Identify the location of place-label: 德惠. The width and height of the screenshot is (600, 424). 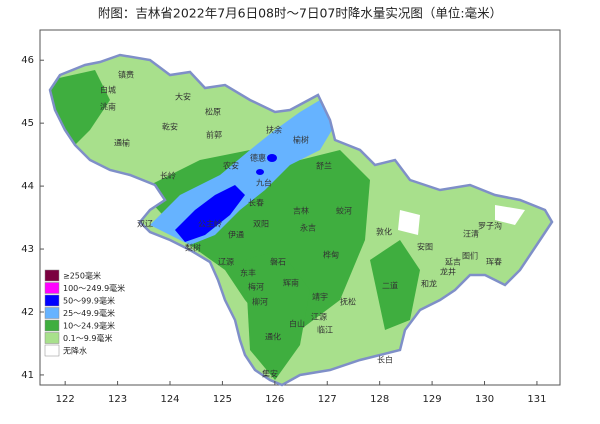
(258, 158).